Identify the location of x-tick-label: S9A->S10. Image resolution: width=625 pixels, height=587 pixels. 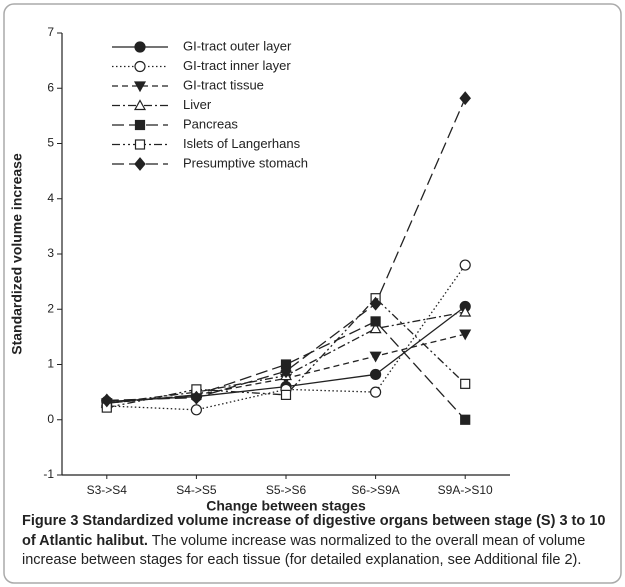
(465, 490).